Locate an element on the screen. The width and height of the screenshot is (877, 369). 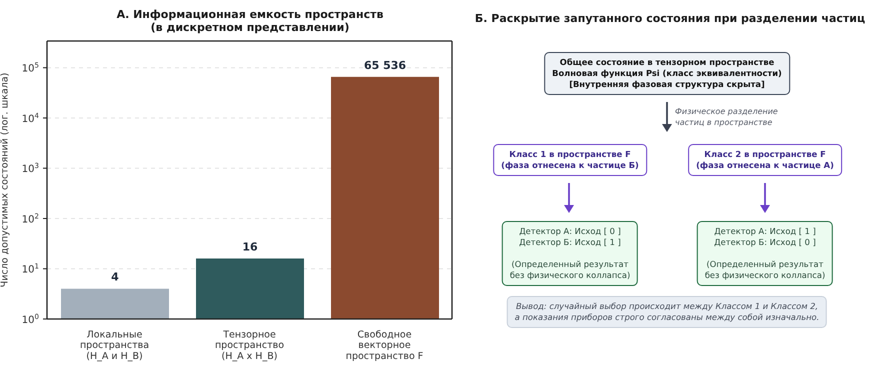
y-tick-label: 10$^{0}$ is located at coordinates (30, 319).